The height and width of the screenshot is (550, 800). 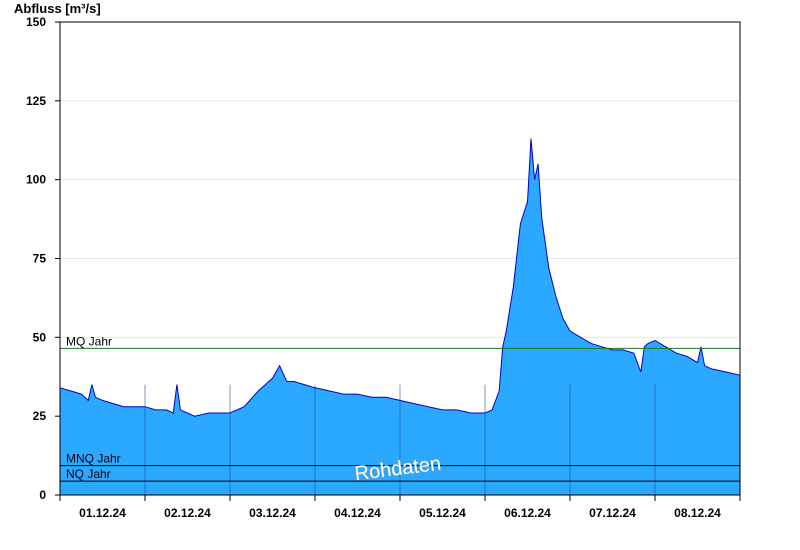 I want to click on y-tick-label: 50, so click(x=40, y=337).